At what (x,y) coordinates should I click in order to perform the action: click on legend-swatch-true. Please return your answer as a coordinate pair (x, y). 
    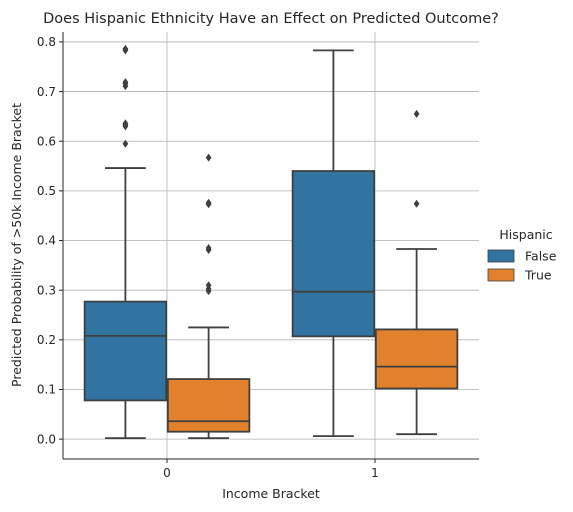
    Looking at the image, I should click on (501, 275).